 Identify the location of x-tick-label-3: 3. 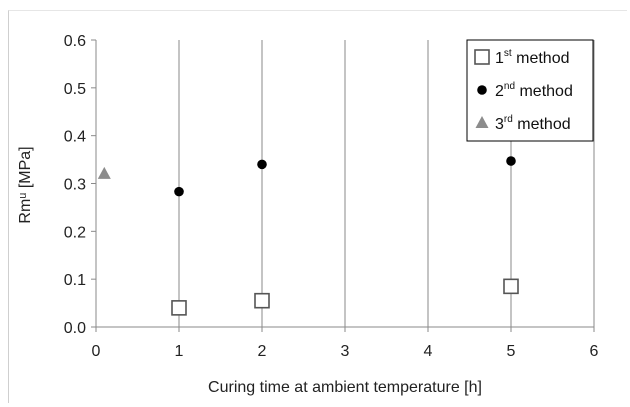
(345, 351).